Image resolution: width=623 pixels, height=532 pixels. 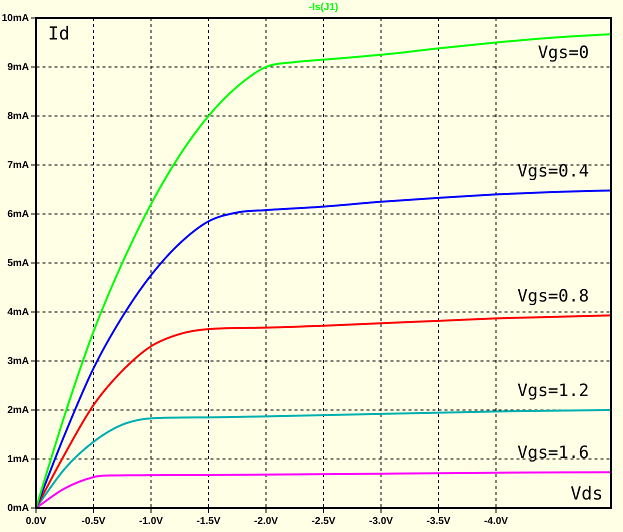 I want to click on y-tick-label: 8mA, so click(x=18, y=116).